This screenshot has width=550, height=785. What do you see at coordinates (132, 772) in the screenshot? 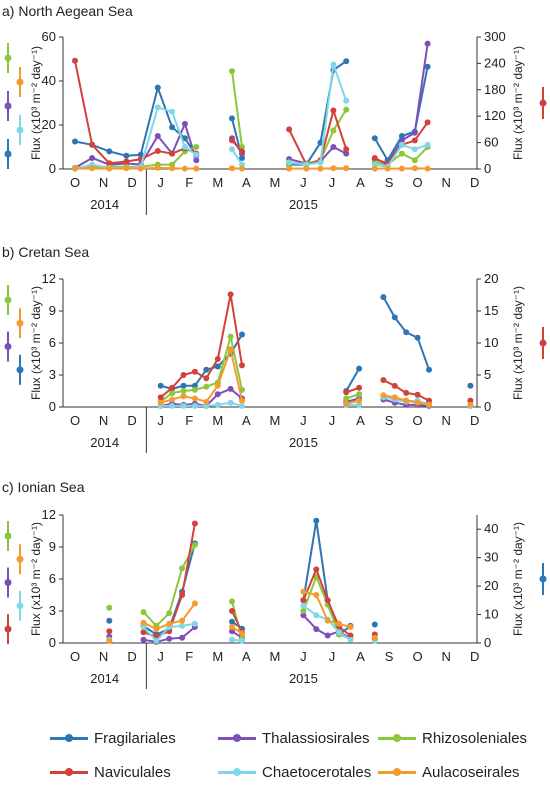
I see `legend-label: Naviculales` at bounding box center [132, 772].